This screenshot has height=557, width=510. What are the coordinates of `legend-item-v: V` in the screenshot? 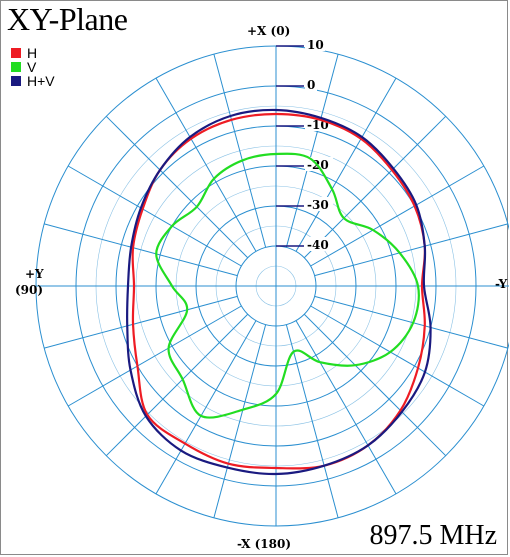 It's located at (33, 67).